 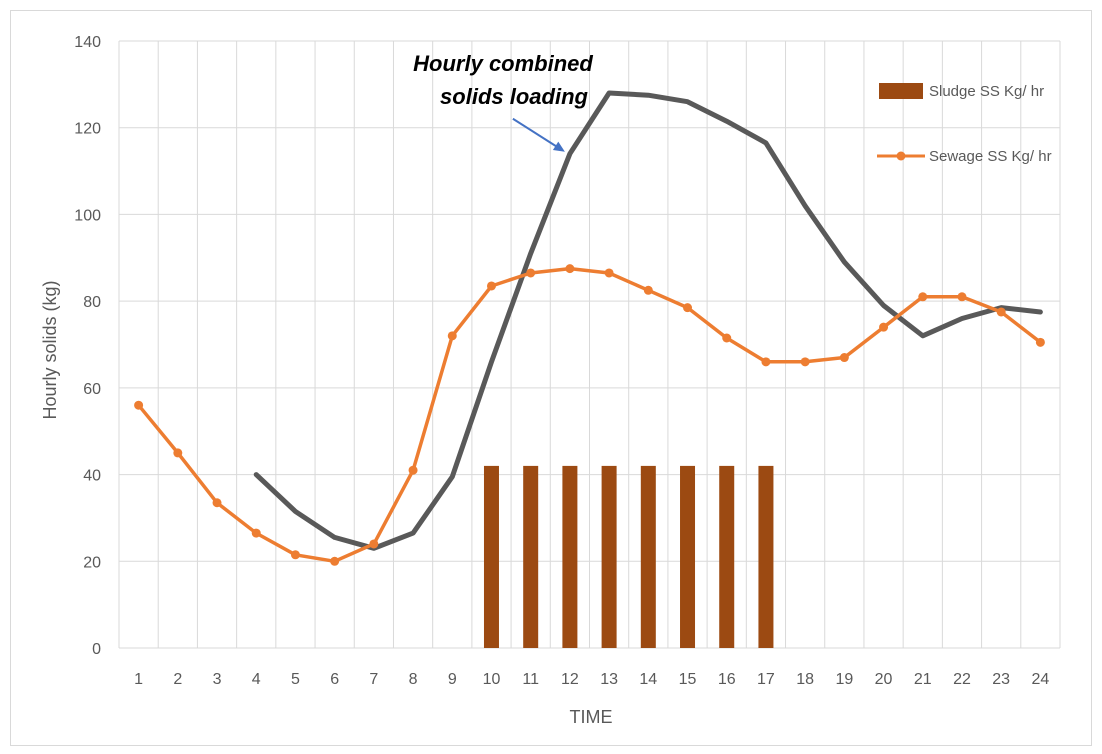 What do you see at coordinates (256, 679) in the screenshot?
I see `x-tick-label: 4` at bounding box center [256, 679].